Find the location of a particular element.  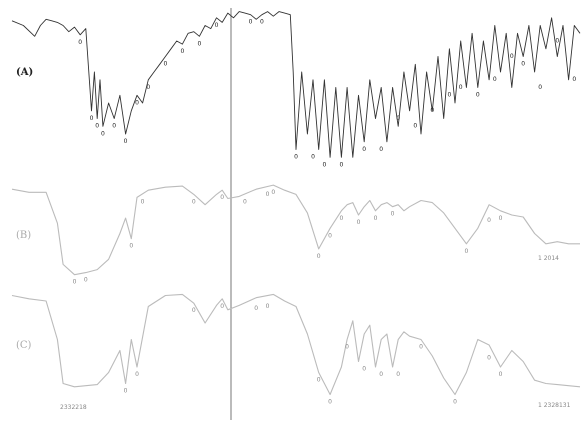

panel-c-right-text: 1 2328131 is located at coordinates (554, 405).